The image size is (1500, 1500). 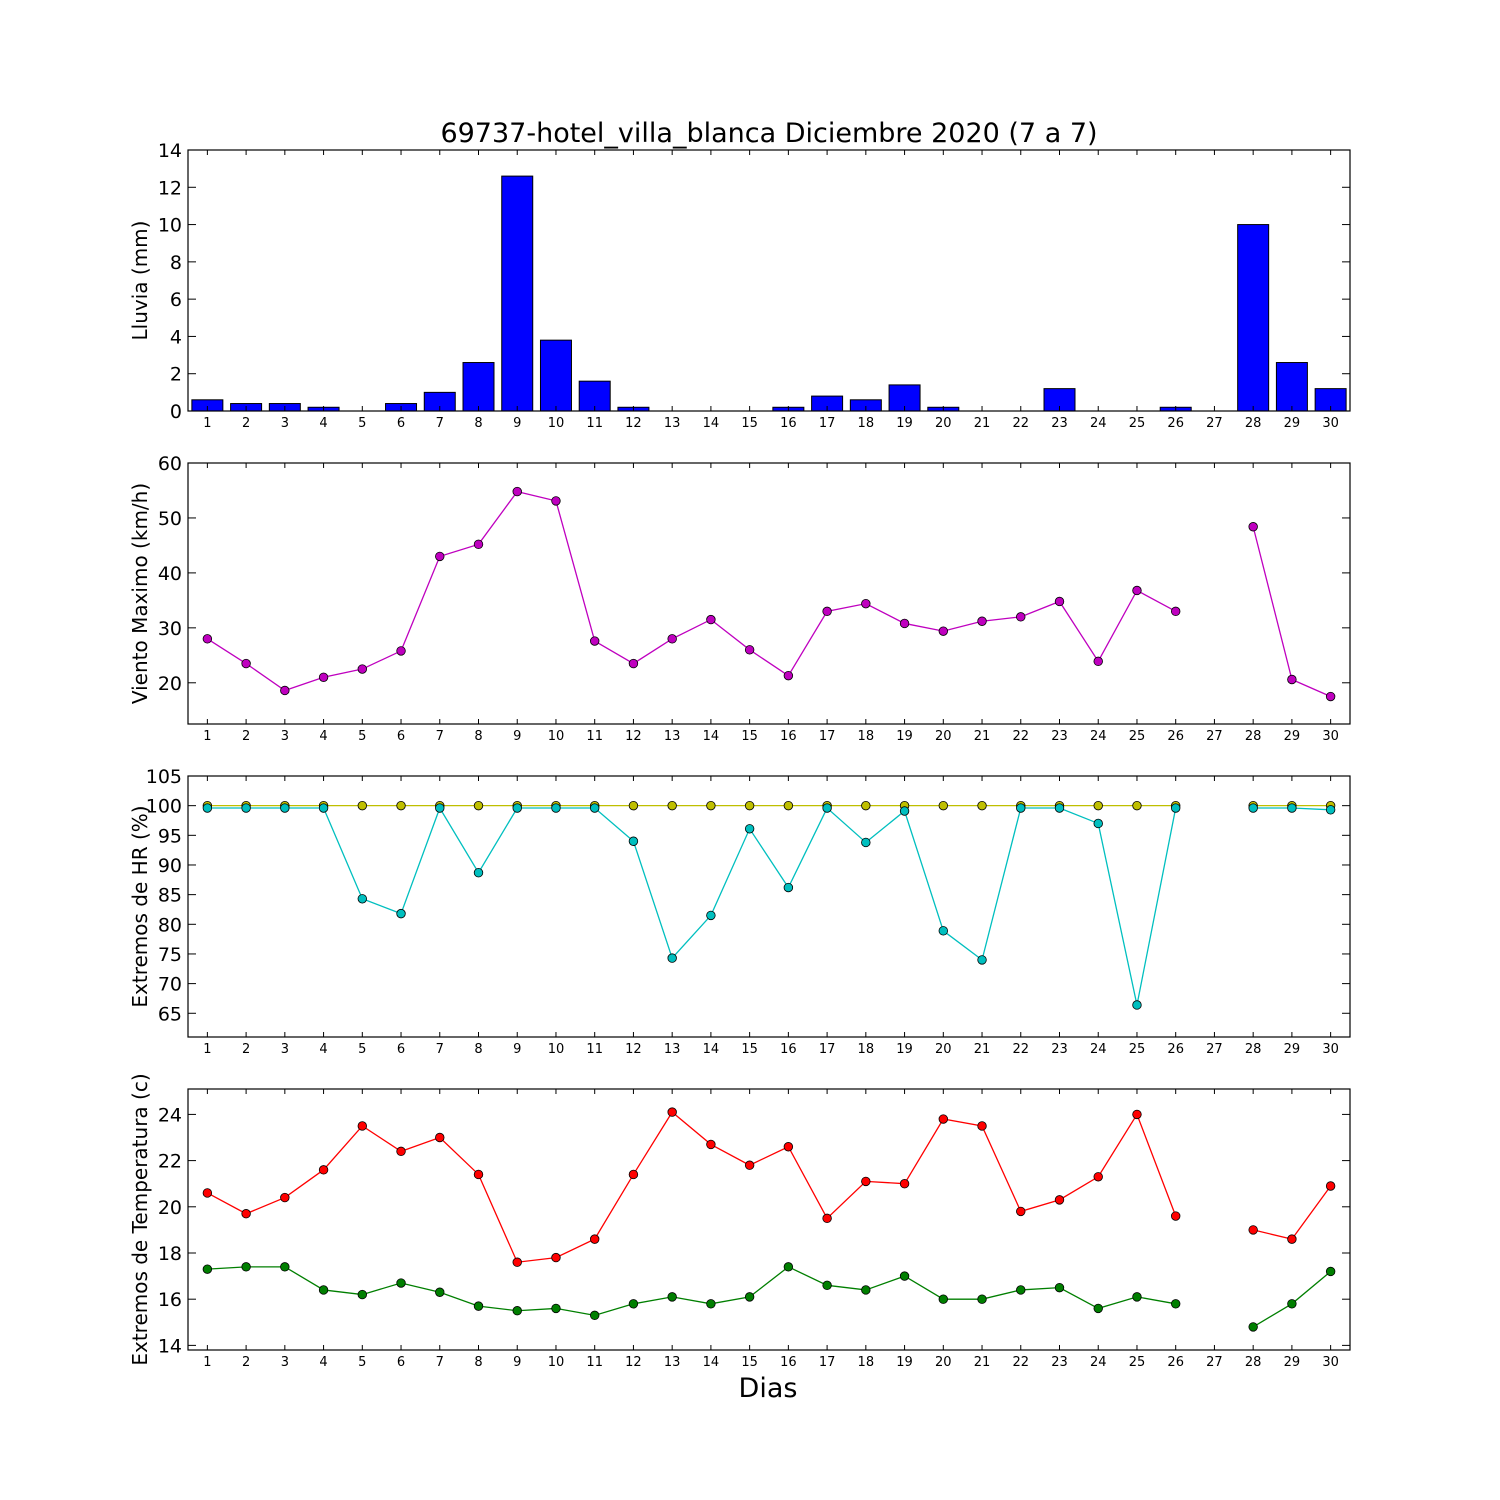 I want to click on y-tick-label: 70, so click(x=170, y=985).